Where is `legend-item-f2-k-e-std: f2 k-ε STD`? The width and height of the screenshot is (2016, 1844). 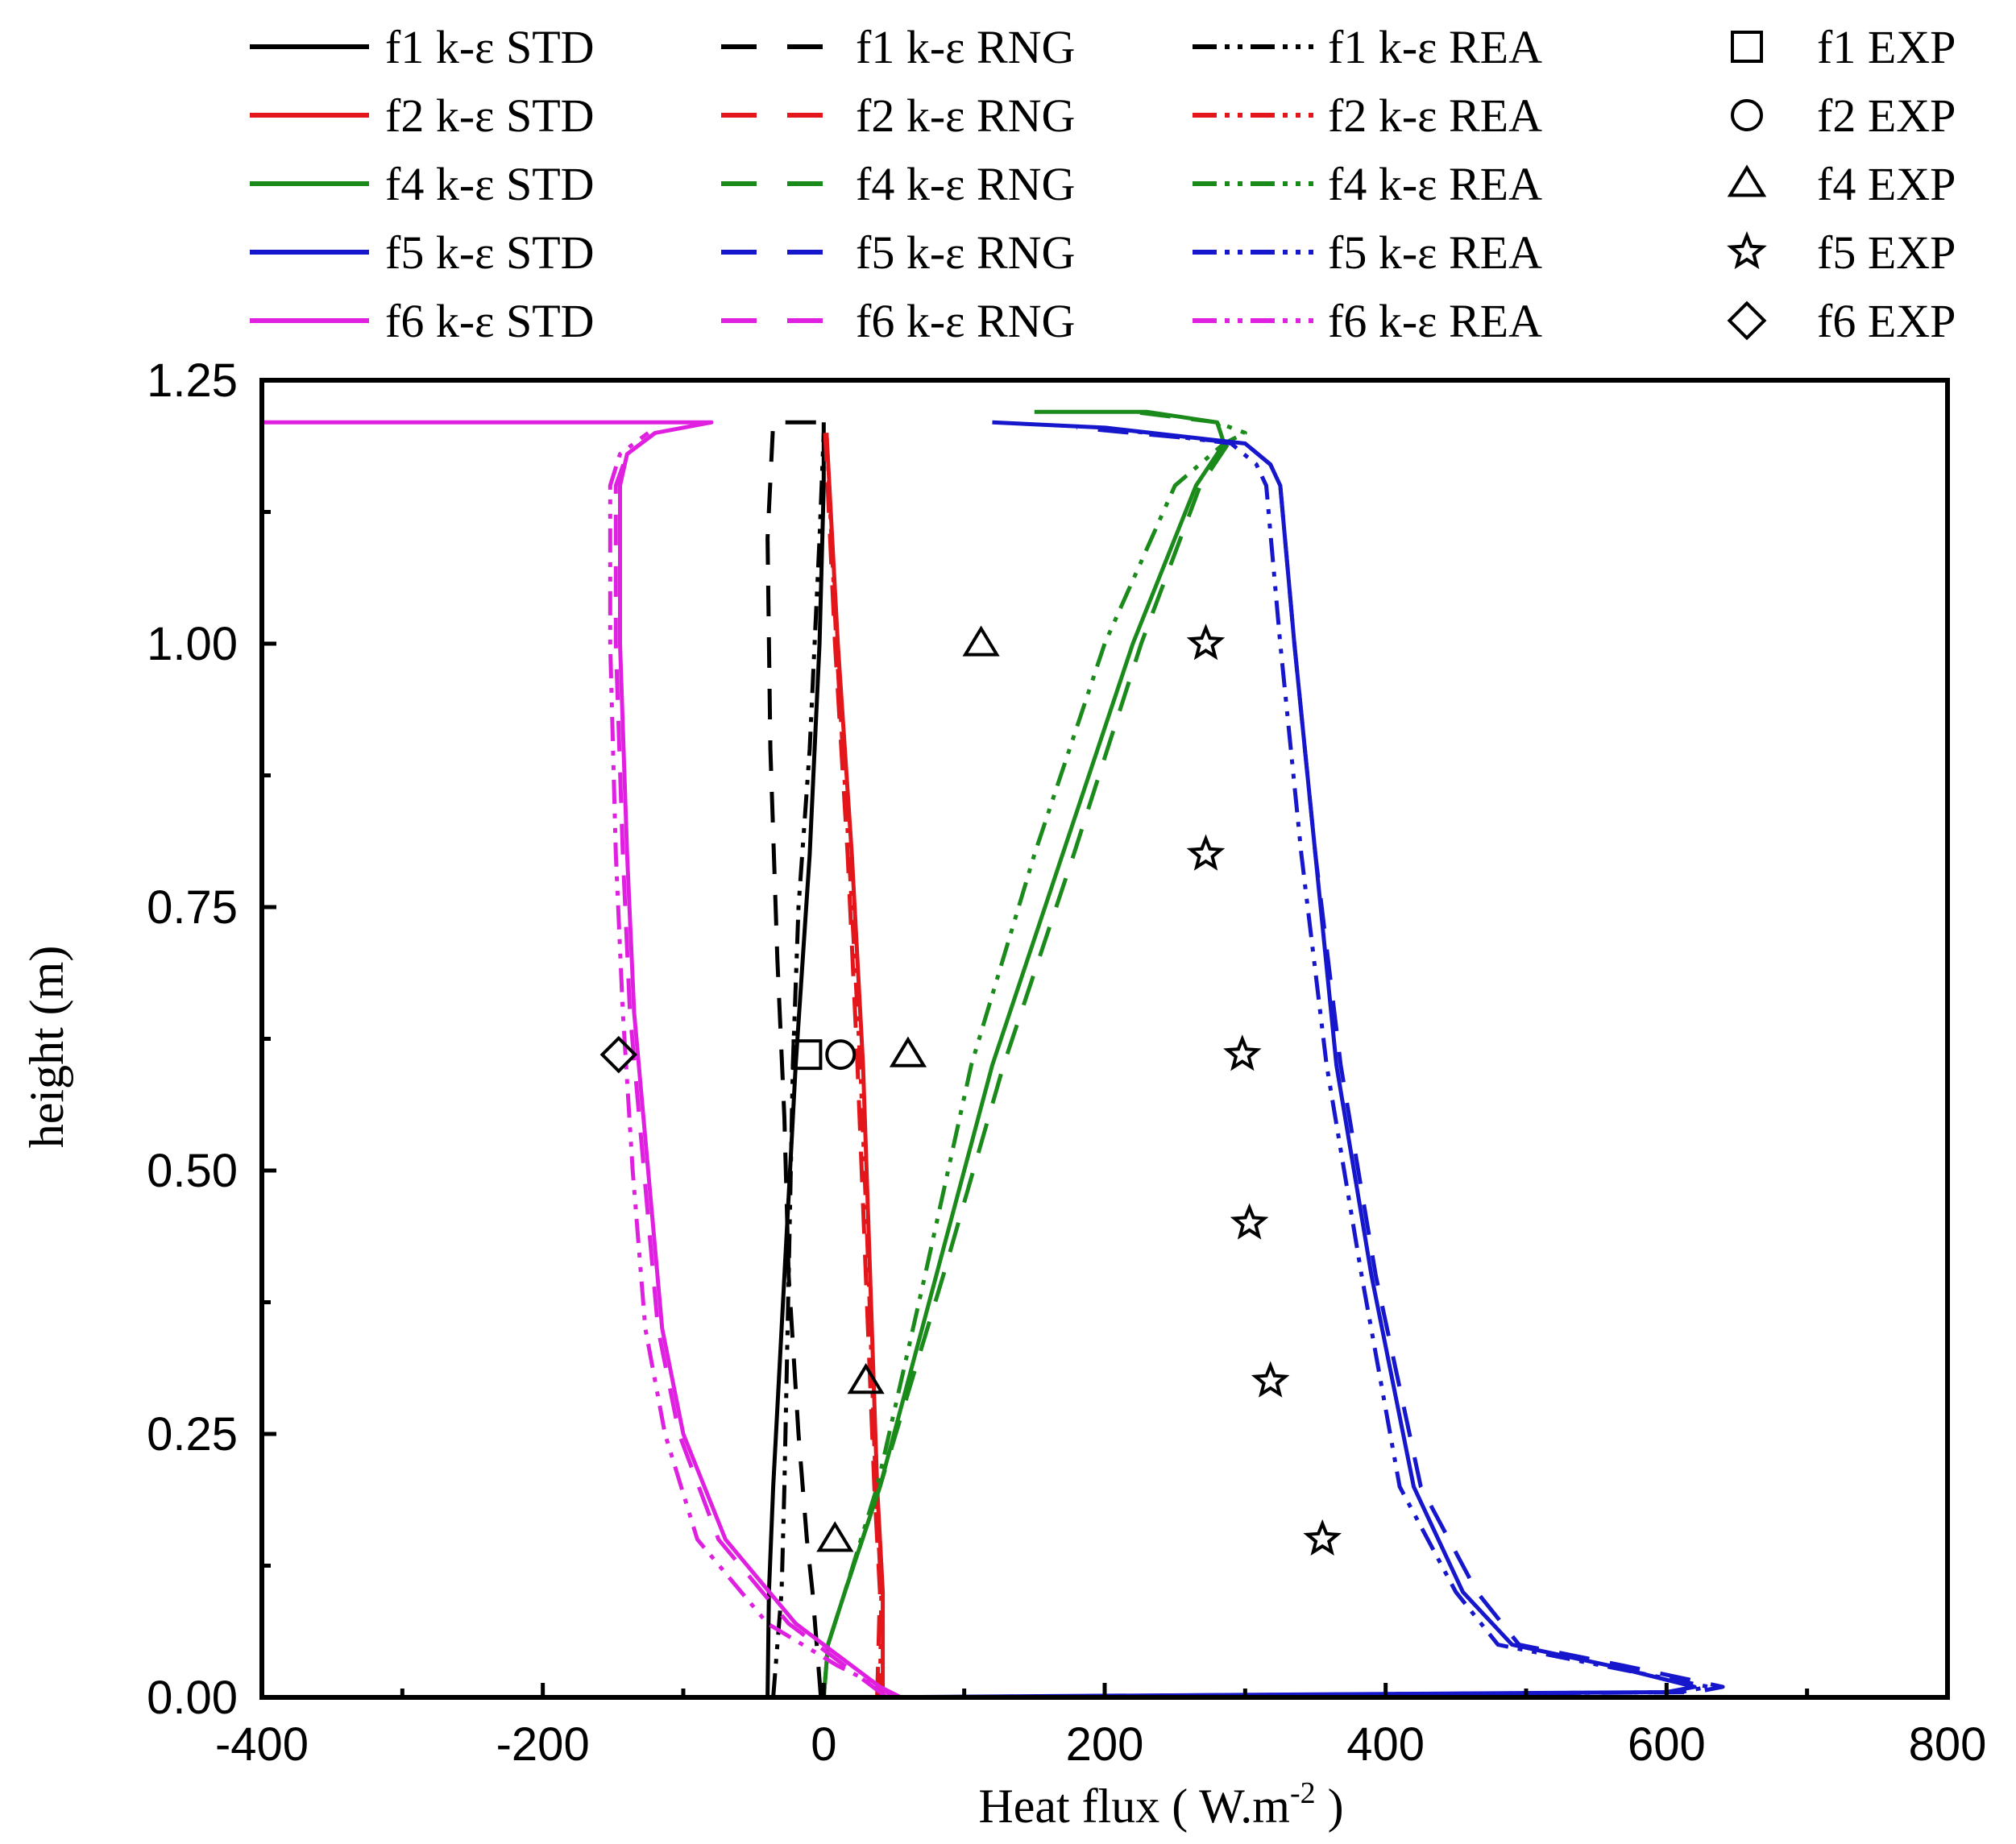 legend-item-f2-k-e-std: f2 k-ε STD is located at coordinates (422, 115).